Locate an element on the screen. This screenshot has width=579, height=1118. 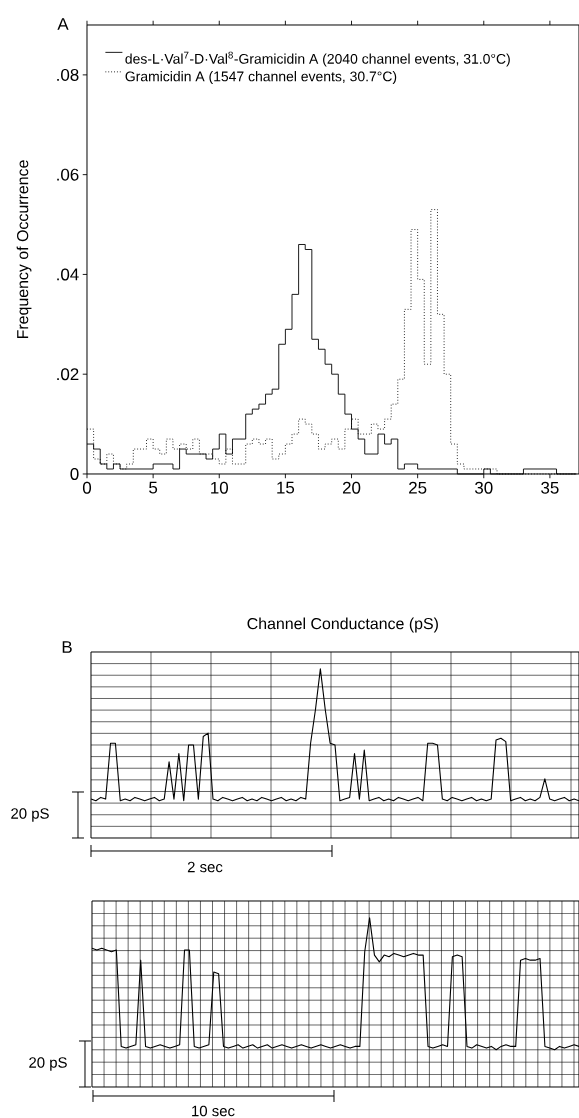
x-tick-label: 5 is located at coordinates (153, 487).